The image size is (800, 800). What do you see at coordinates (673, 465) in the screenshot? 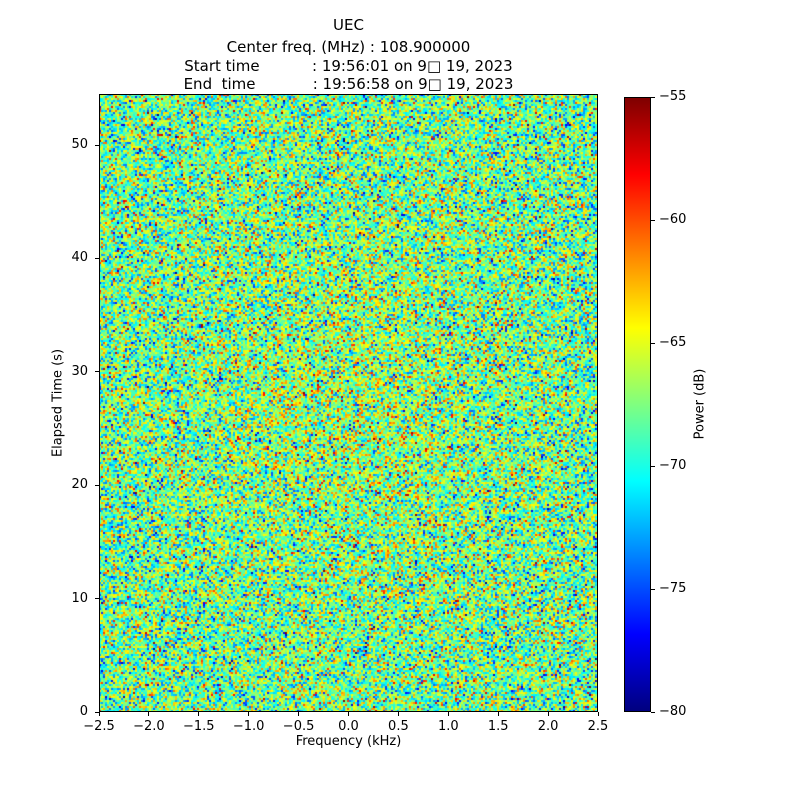
I see `colorbar-tick-label: −70` at bounding box center [673, 465].